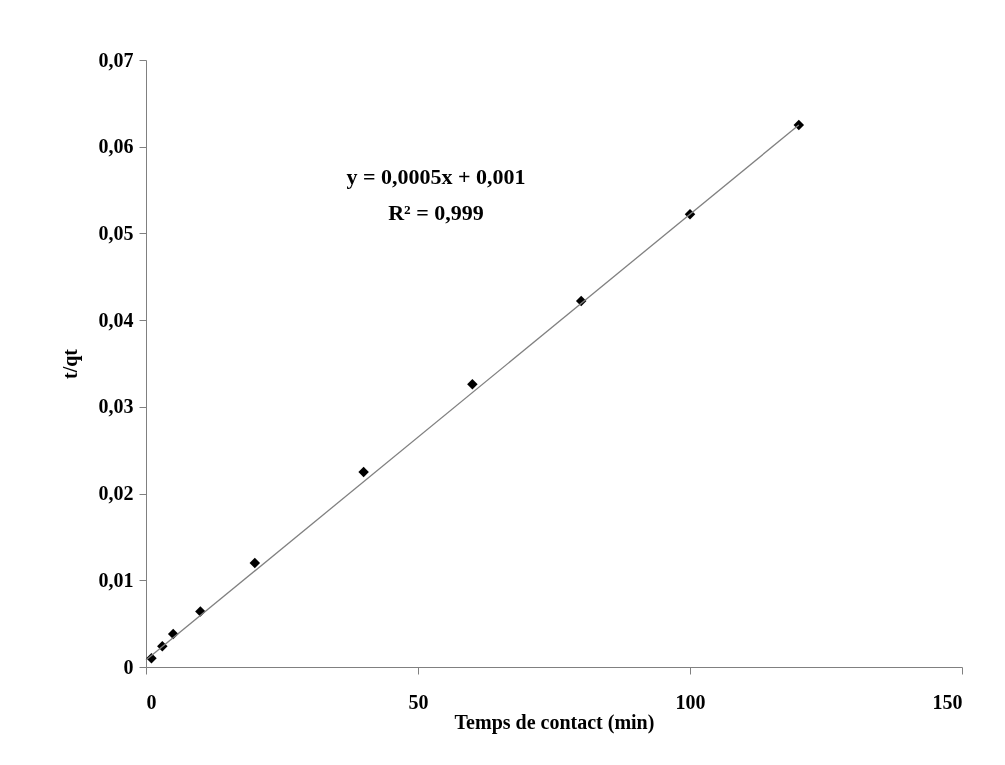 The width and height of the screenshot is (1005, 765). I want to click on y-tick-label: 0,04, so click(116, 319).